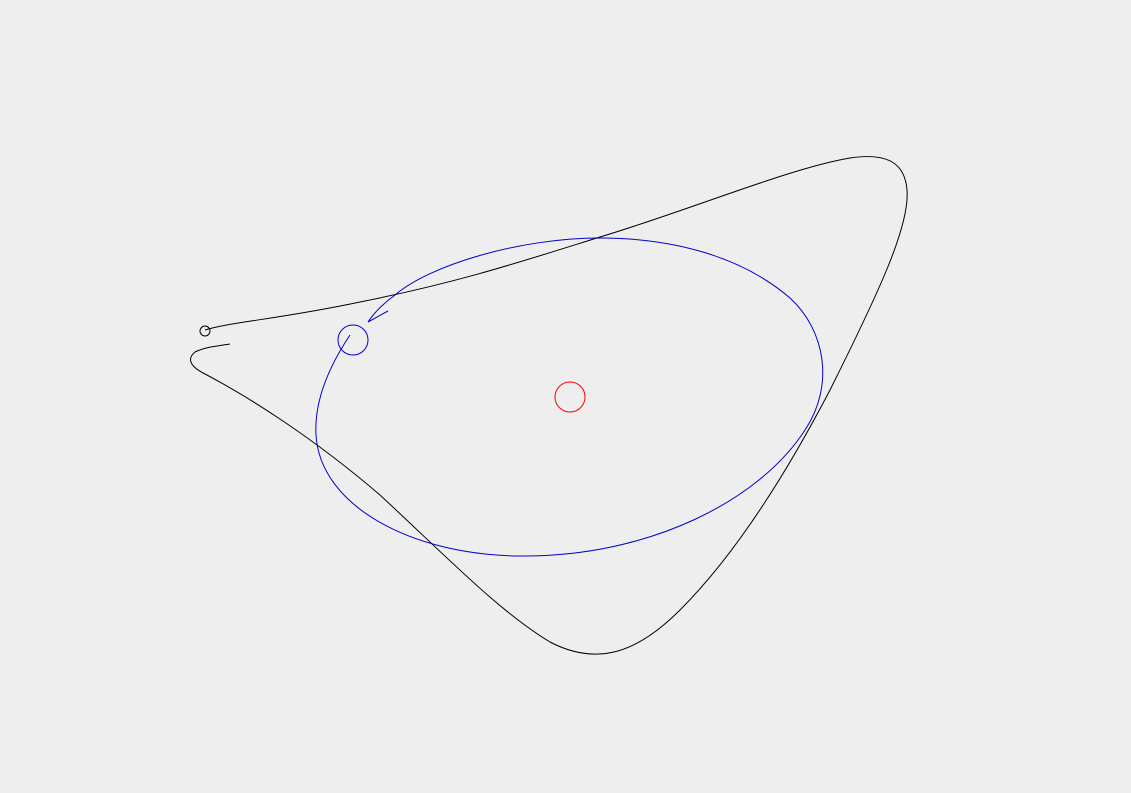 This screenshot has height=793, width=1131. What do you see at coordinates (378, 316) in the screenshot?
I see `planet-orbit-tail` at bounding box center [378, 316].